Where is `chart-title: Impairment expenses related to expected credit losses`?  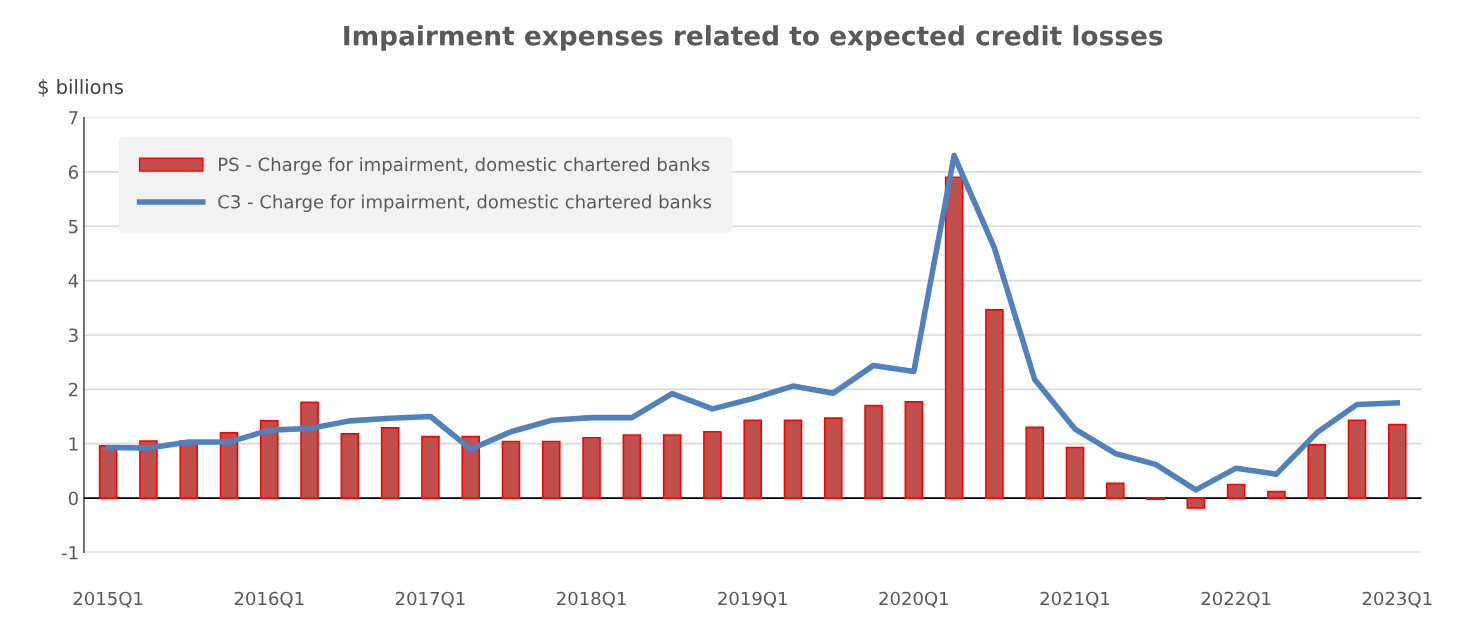
chart-title: Impairment expenses related to expected credit losses is located at coordinates (753, 38).